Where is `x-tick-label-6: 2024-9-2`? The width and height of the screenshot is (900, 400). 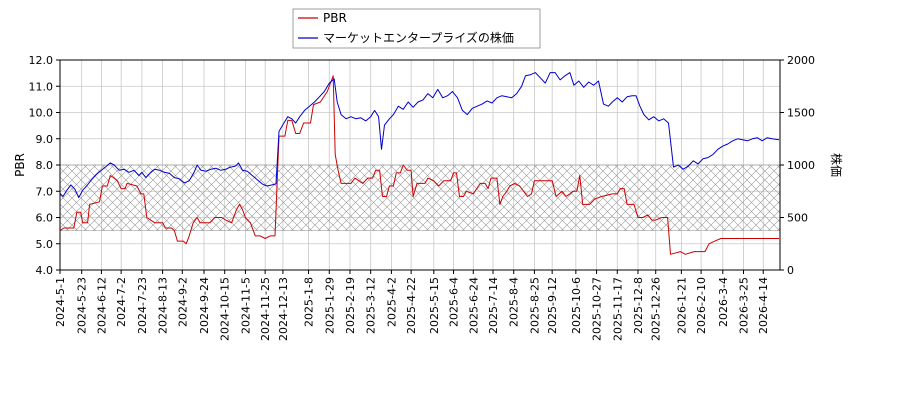 x-tick-label-6: 2024-9-2 is located at coordinates (182, 302).